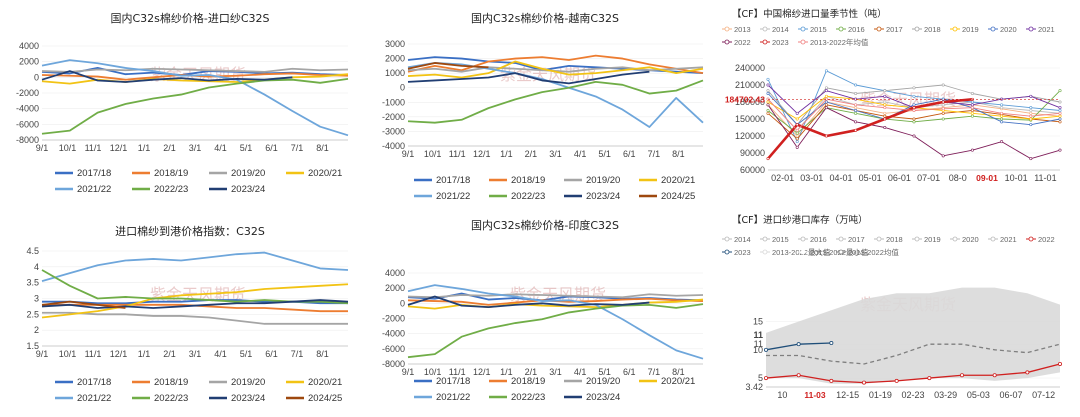  I want to click on x-tick-label: 05-01, so click(870, 178).